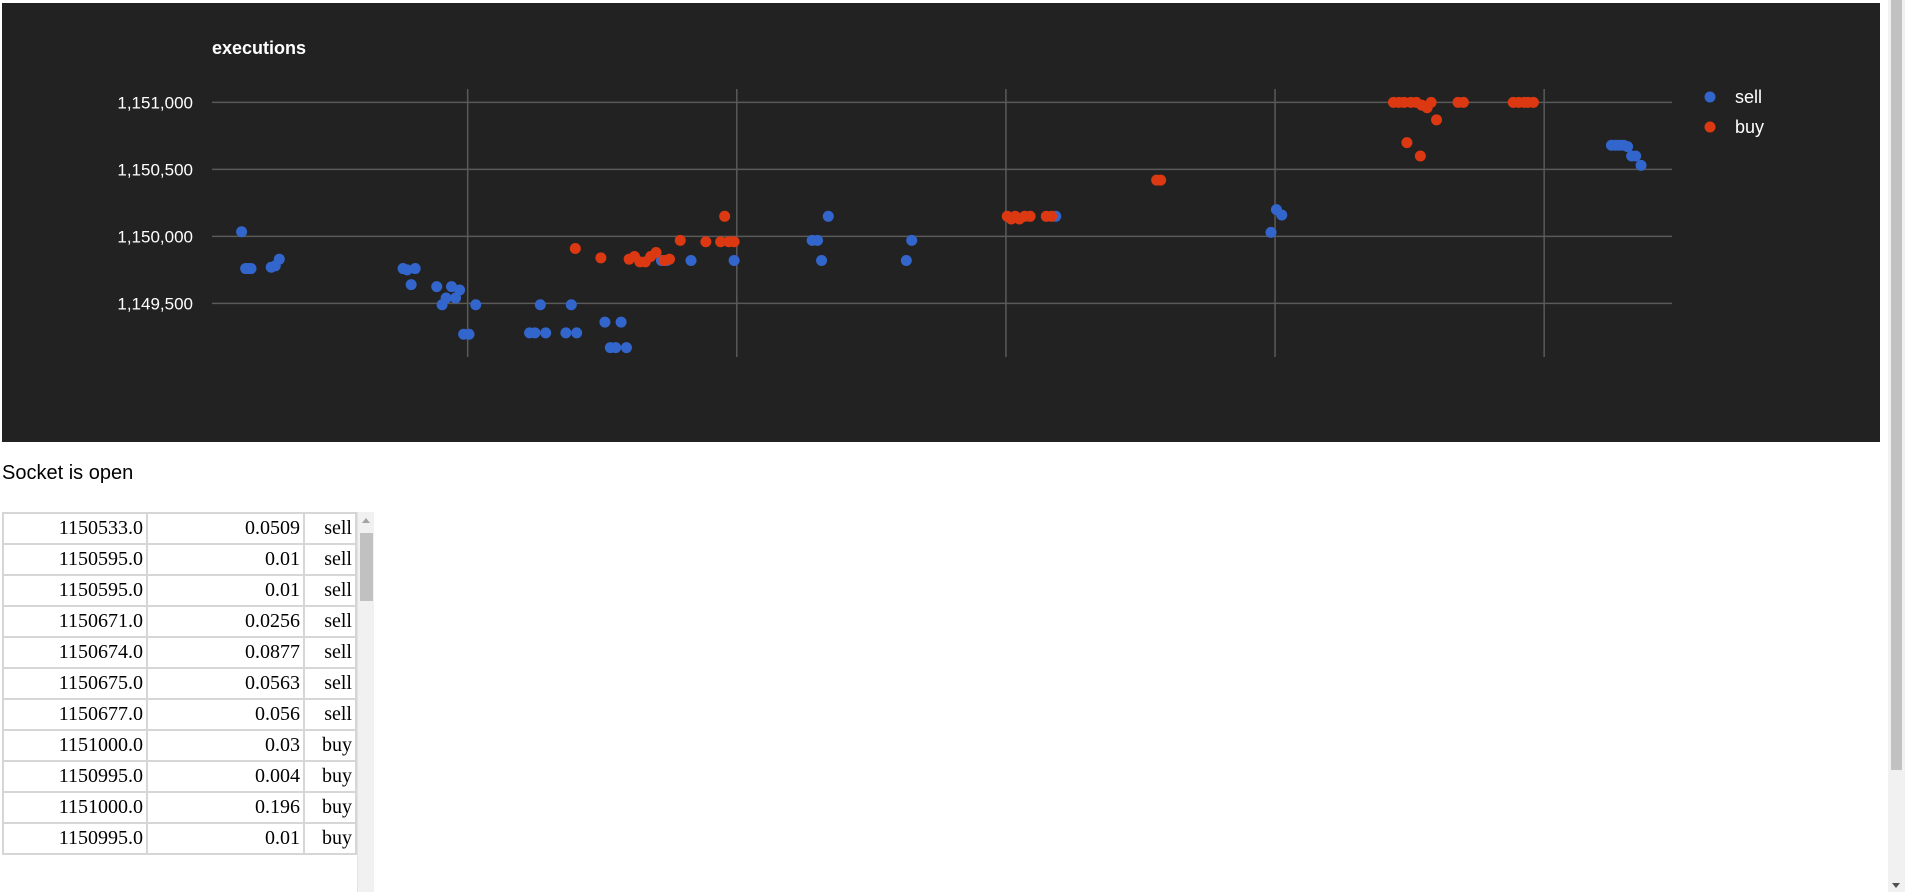 The width and height of the screenshot is (1905, 892). Describe the element at coordinates (75, 652) in the screenshot. I see `price-cell: 1150674.0` at that location.